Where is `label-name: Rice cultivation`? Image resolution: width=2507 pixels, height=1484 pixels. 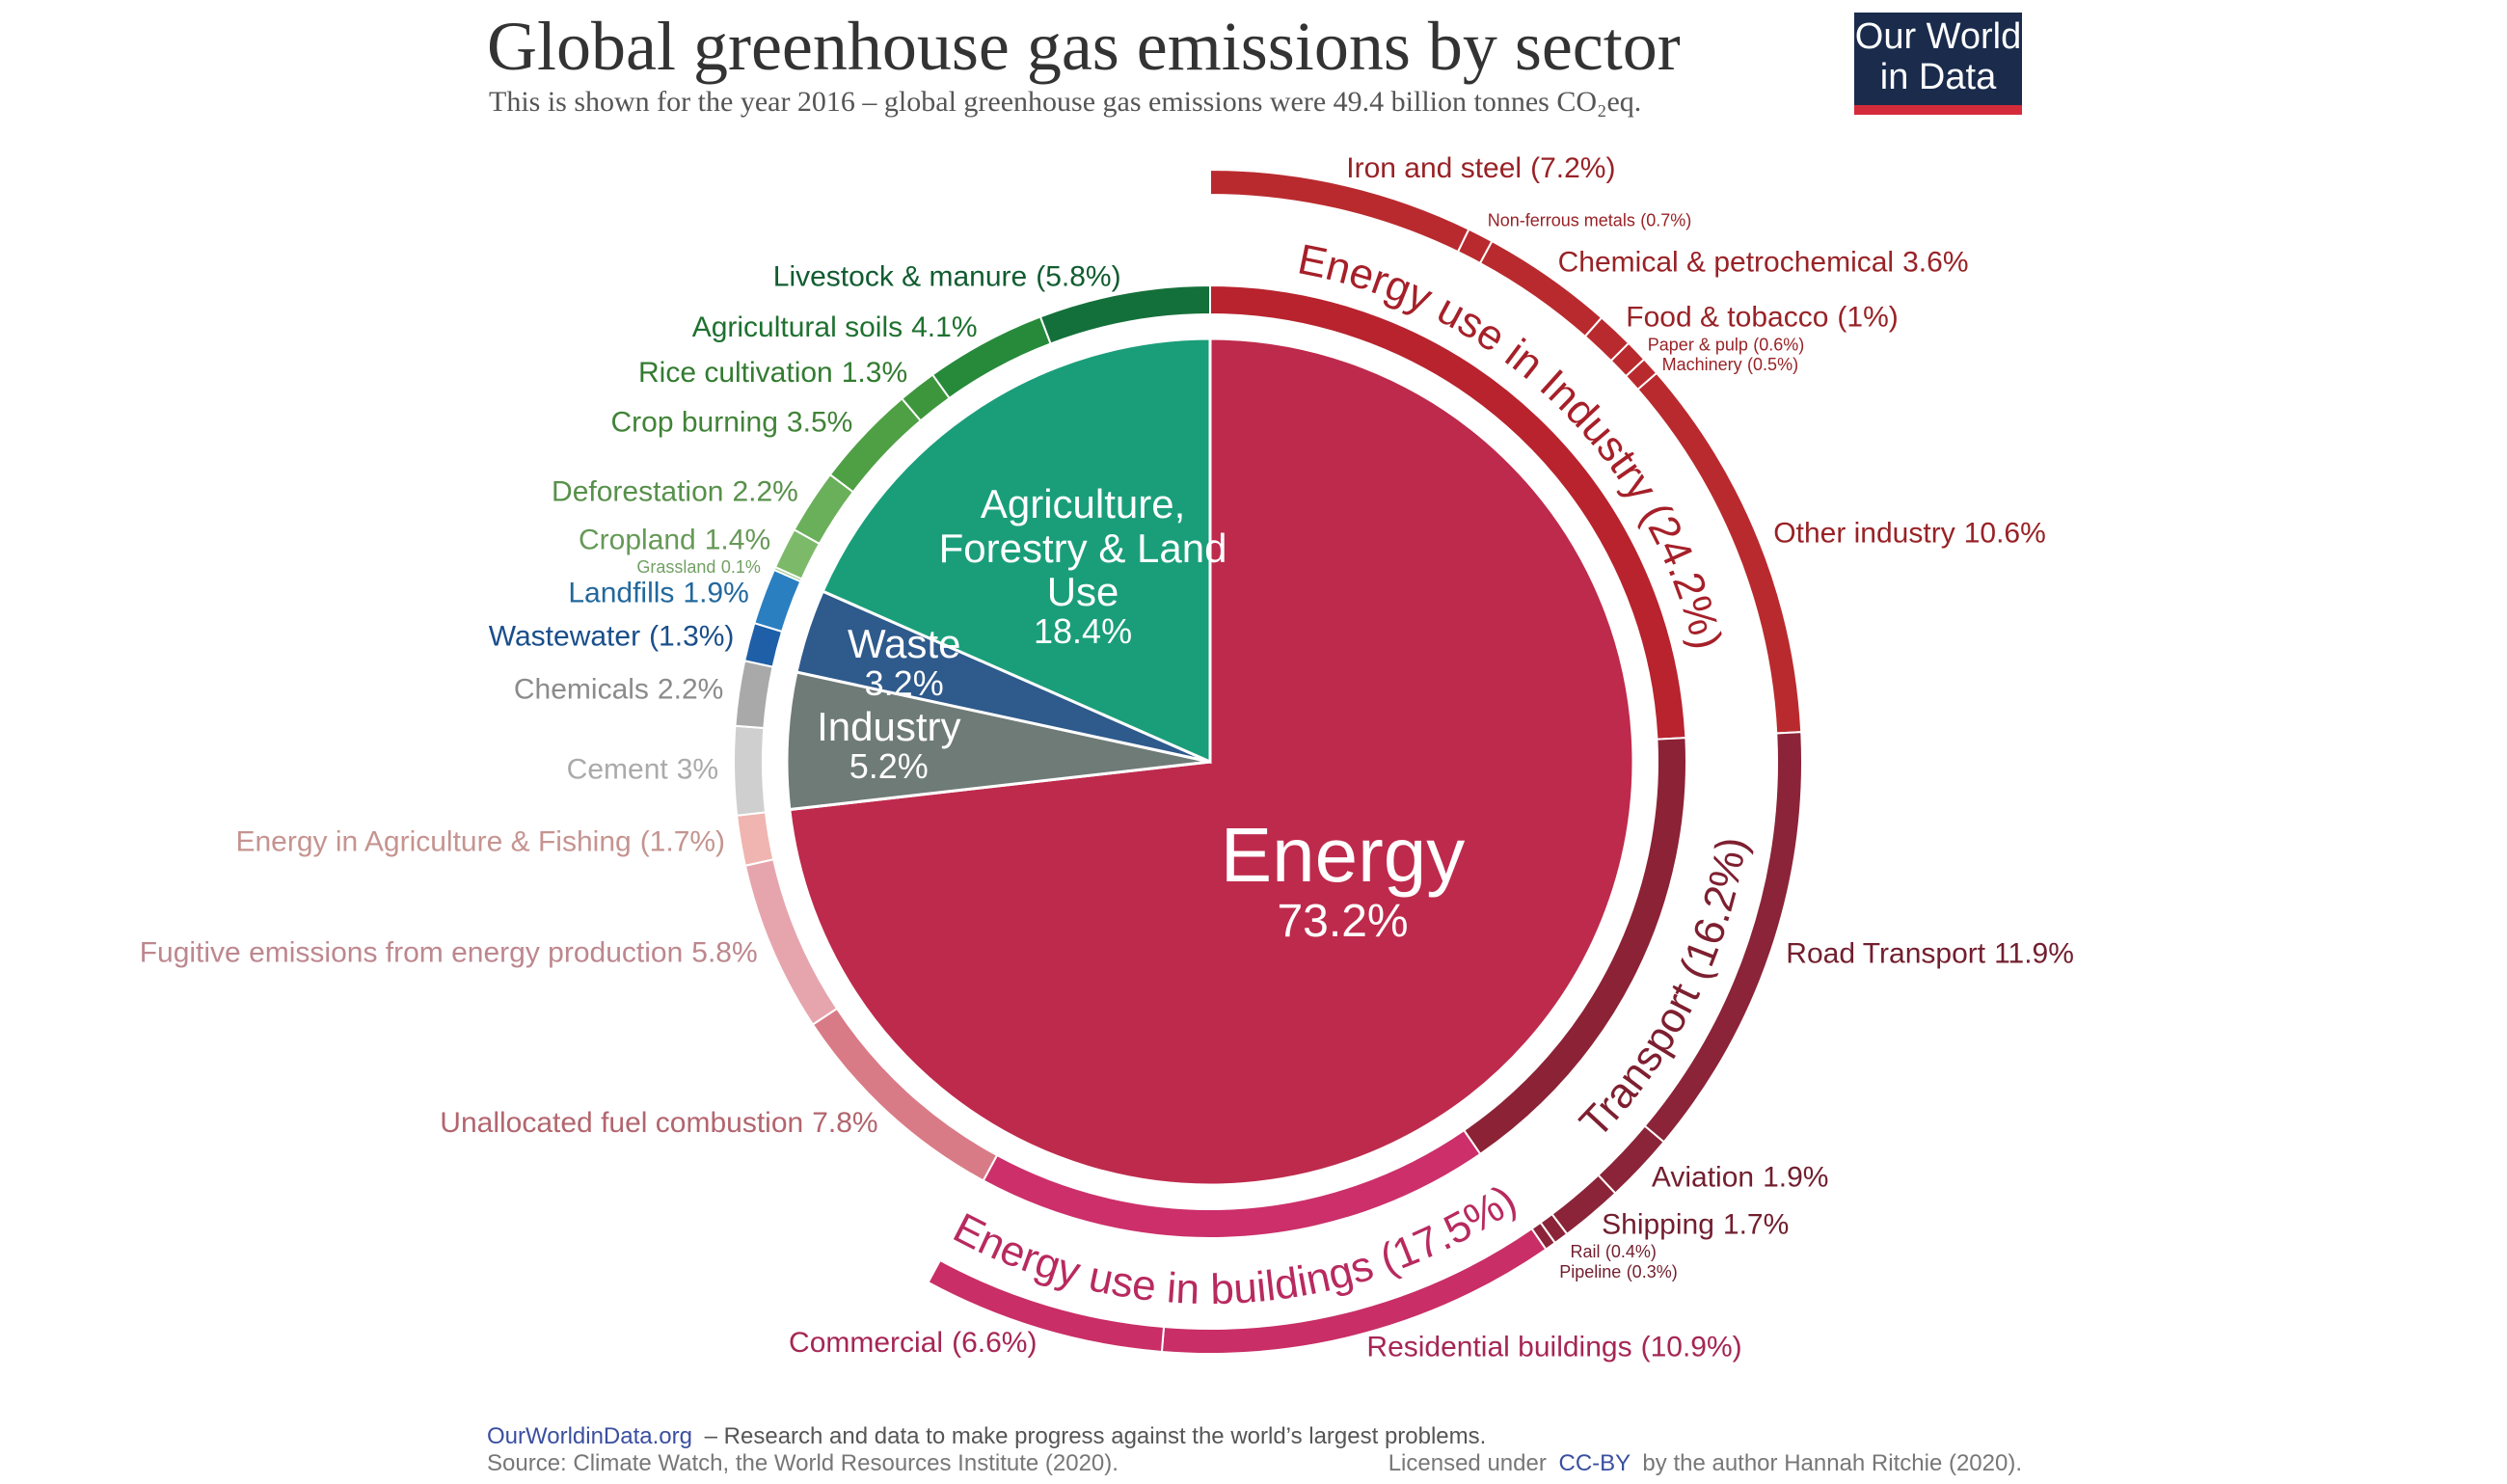 label-name: Rice cultivation is located at coordinates (735, 373).